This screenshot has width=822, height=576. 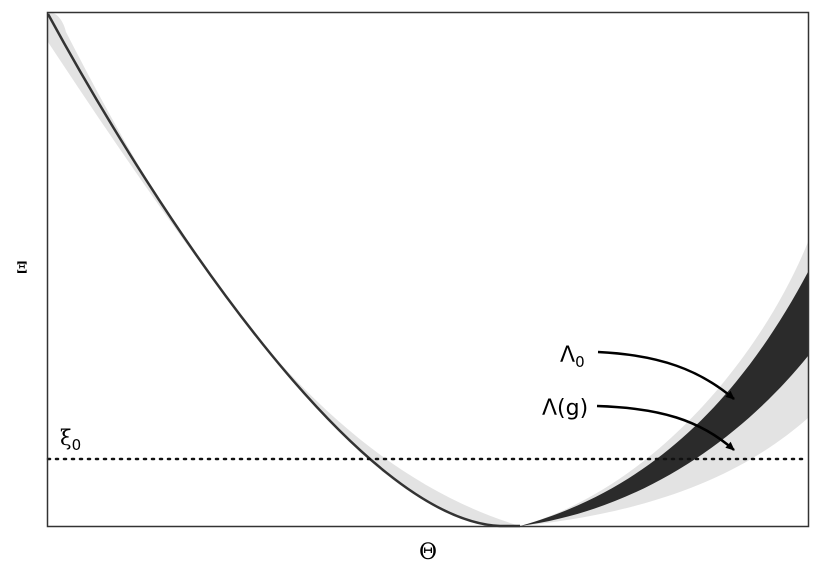 I want to click on lambda0-label: Λ0, so click(x=572, y=357).